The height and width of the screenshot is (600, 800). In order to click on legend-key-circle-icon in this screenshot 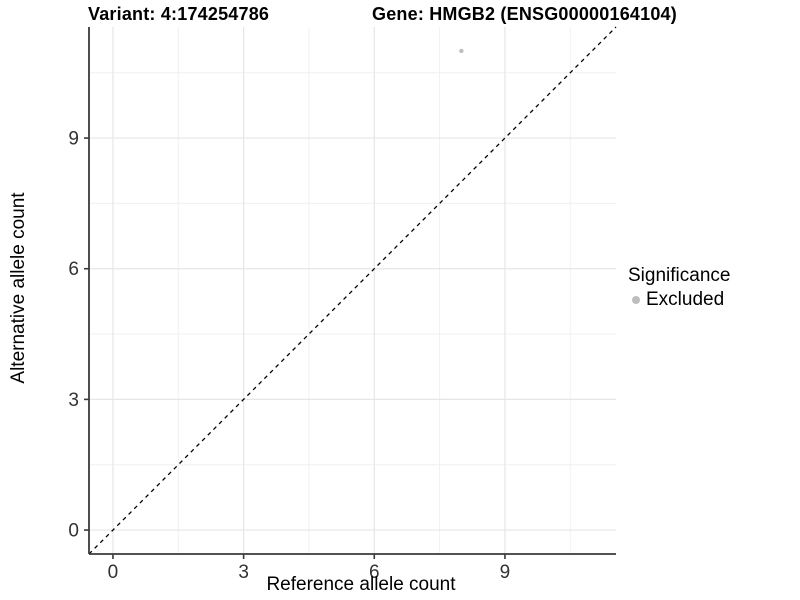, I will do `click(636, 300)`.